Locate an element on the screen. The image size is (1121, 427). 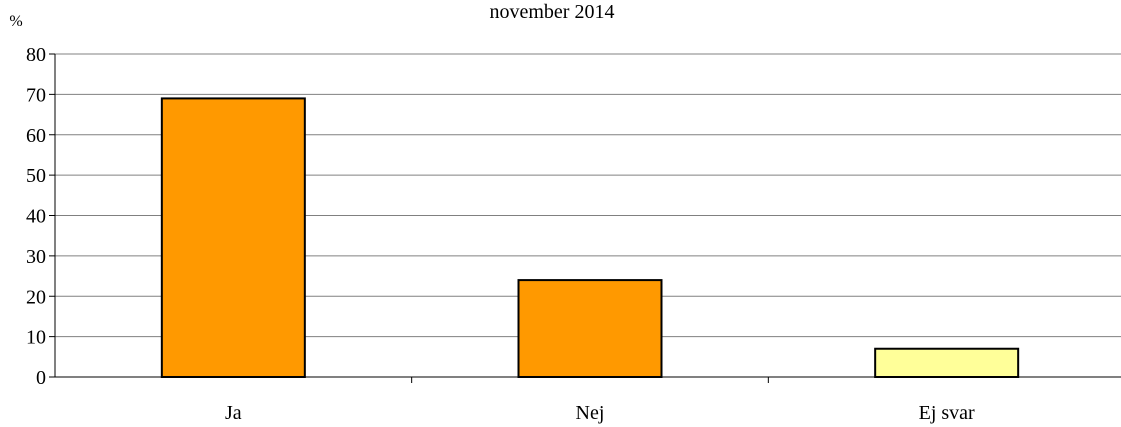
y-tick-label-70: 70 is located at coordinates (36, 95).